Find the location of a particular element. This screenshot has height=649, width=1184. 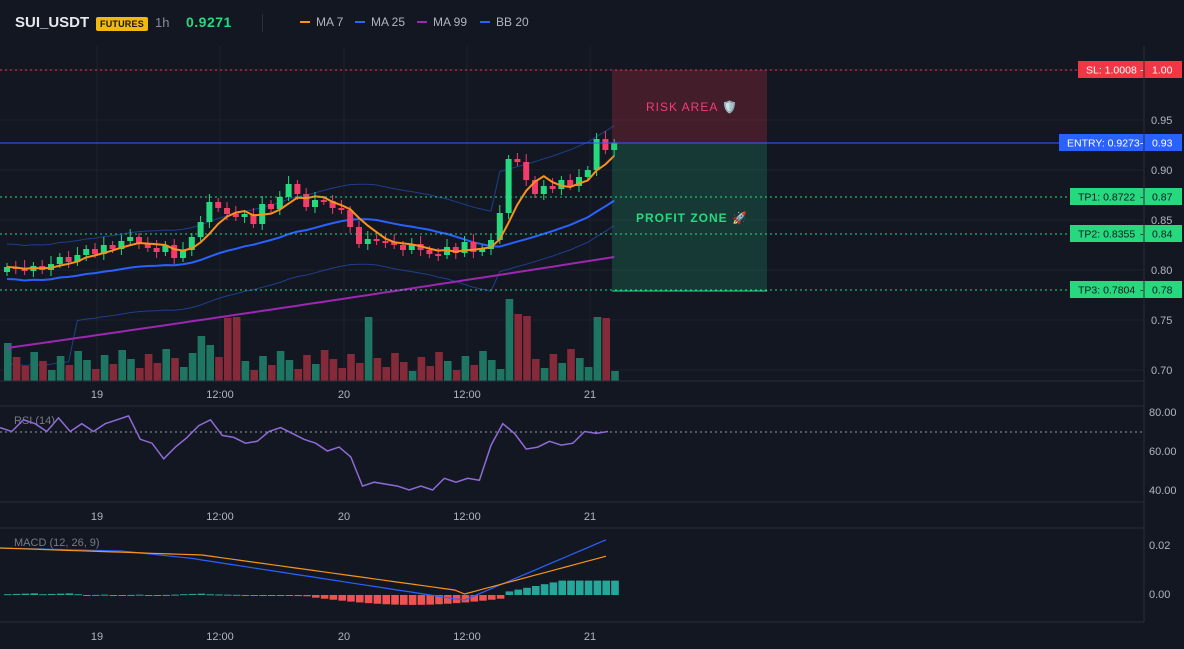

macd-tick: 0.00 is located at coordinates (1159, 595).